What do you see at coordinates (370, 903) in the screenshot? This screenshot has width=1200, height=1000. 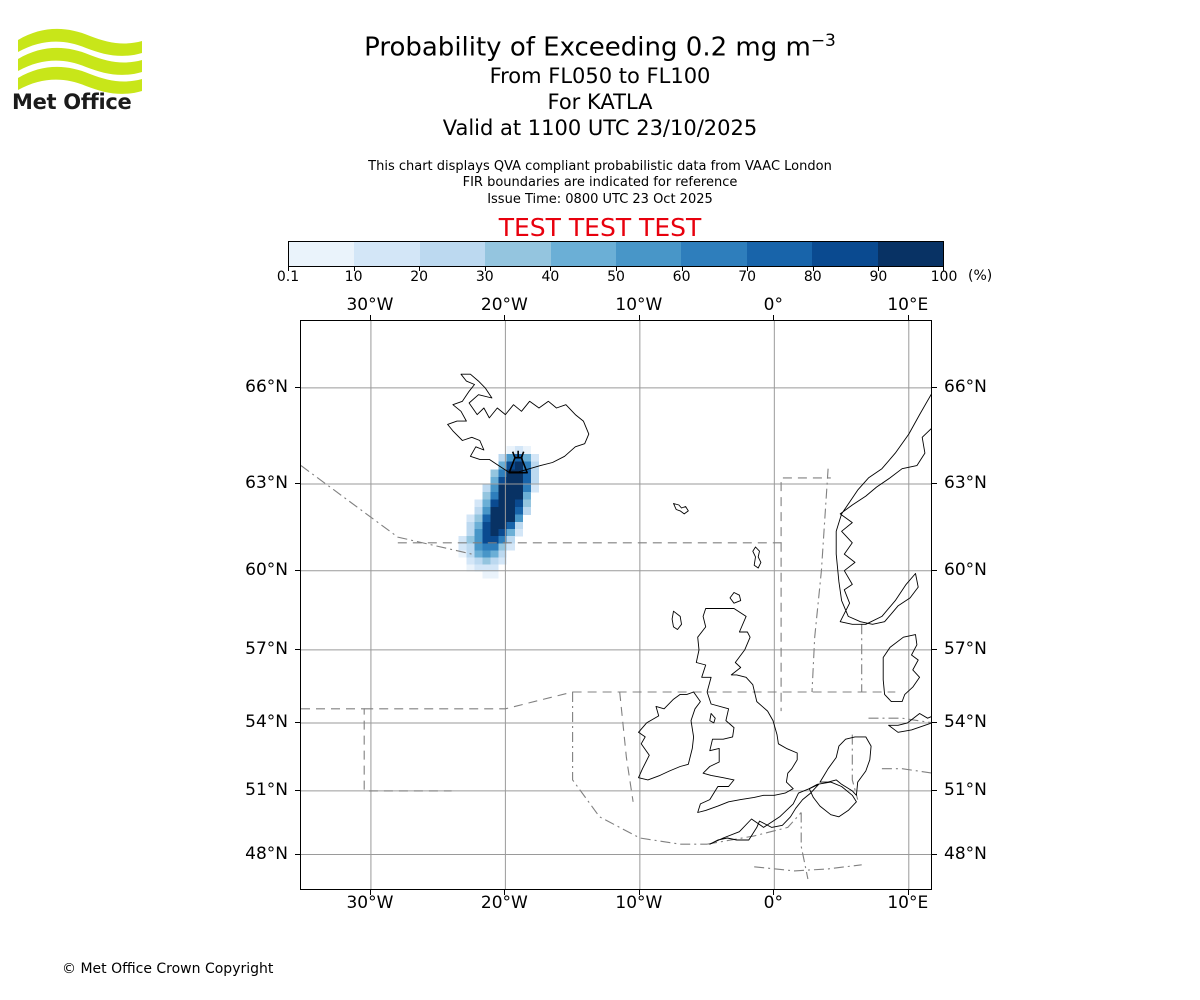 I see `lon-label-bottom-0: 30°W` at bounding box center [370, 903].